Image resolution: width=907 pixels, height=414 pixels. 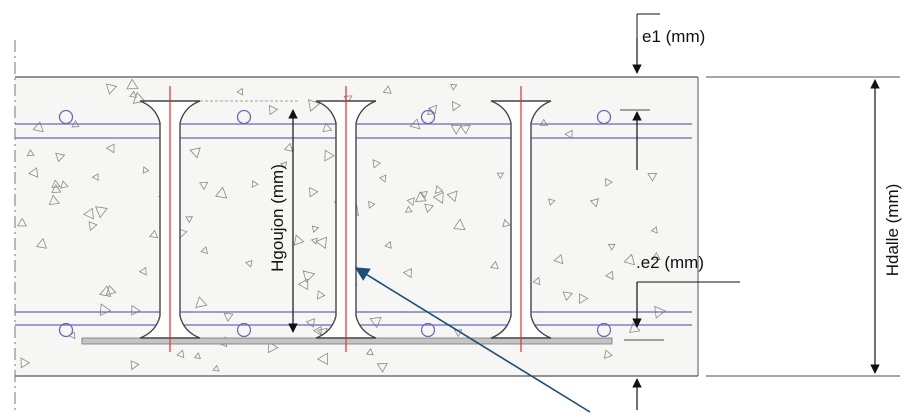 I want to click on hdalle-label: Hdalle (mm), so click(x=892, y=230).